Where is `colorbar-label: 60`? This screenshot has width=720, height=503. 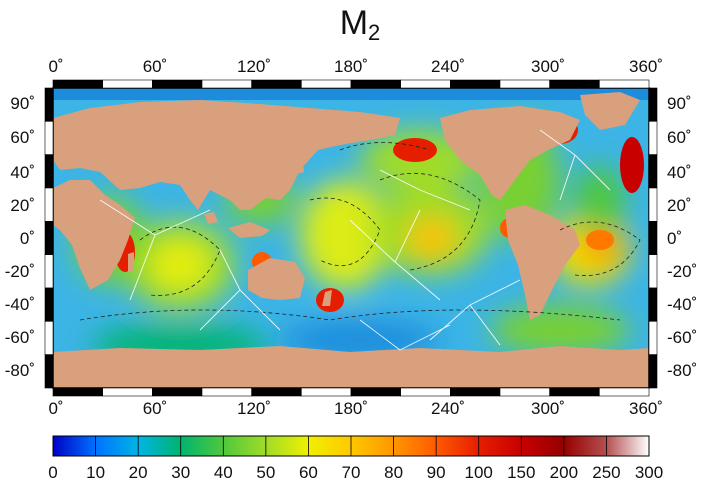 colorbar-label: 60 is located at coordinates (308, 472).